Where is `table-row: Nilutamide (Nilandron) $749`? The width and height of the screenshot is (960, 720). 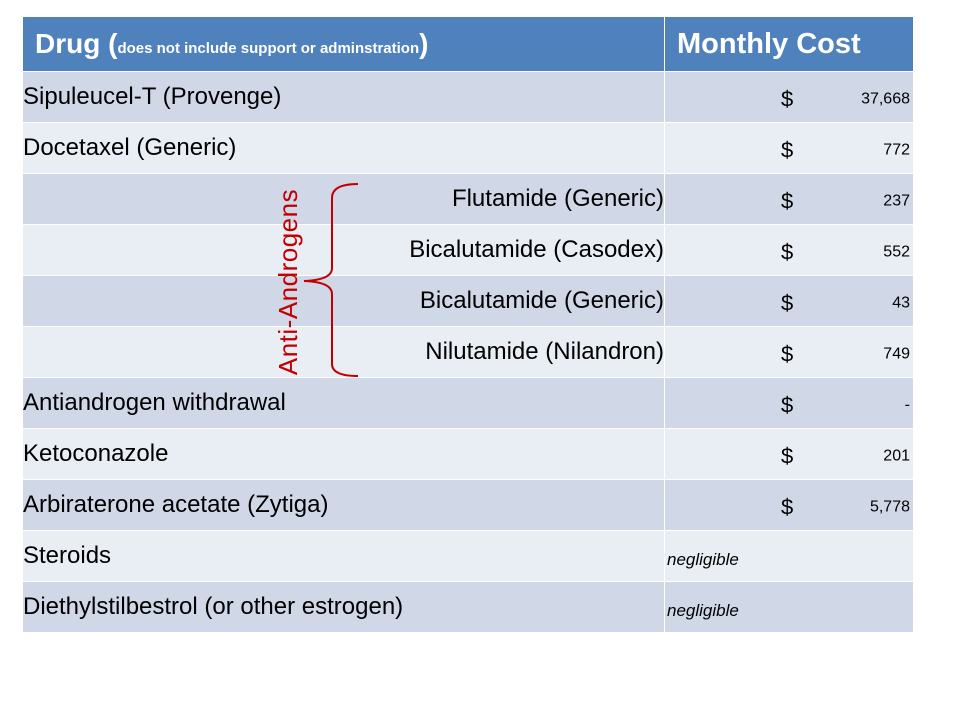 table-row: Nilutamide (Nilandron) $749 is located at coordinates (468, 352).